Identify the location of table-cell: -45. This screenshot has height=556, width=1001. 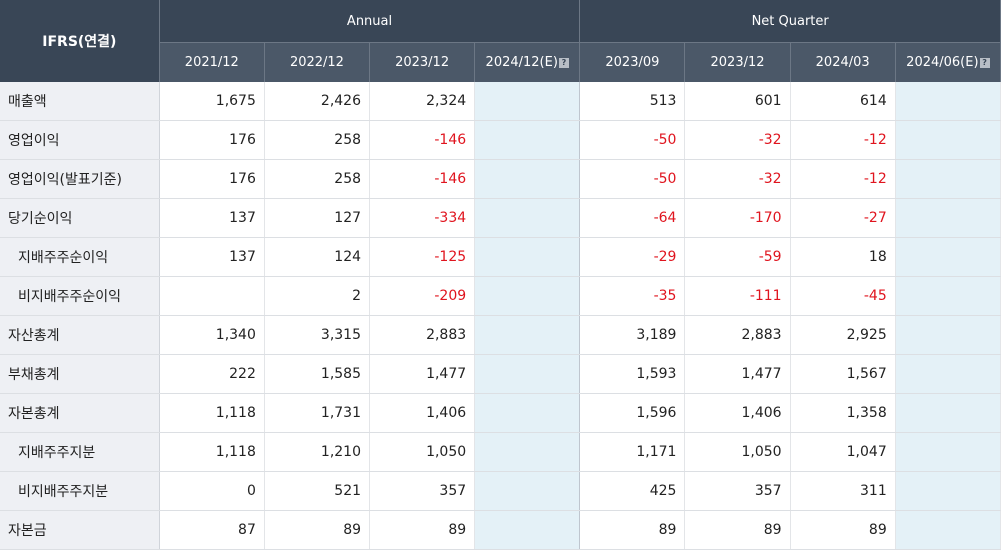
(843, 296).